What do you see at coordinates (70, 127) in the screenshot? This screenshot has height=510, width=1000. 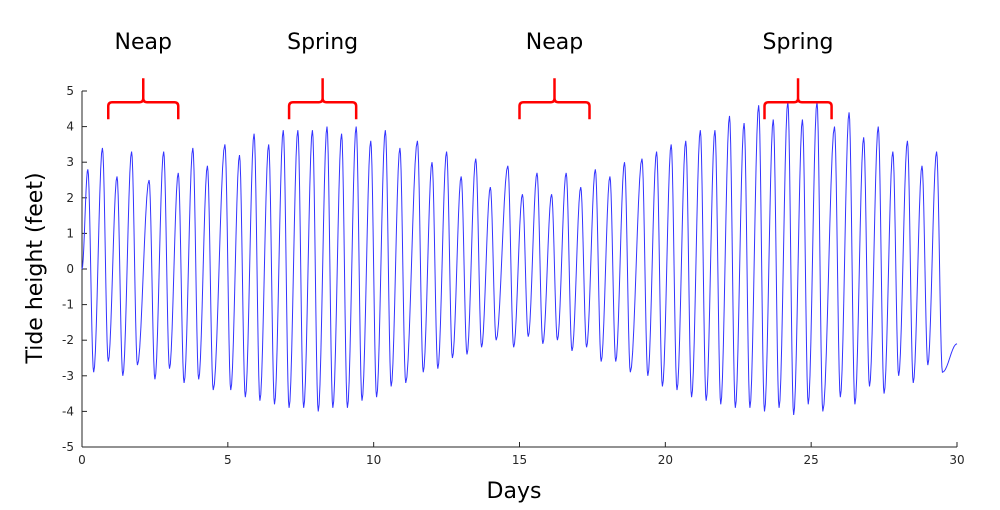 I see `y-tick-label: 4` at bounding box center [70, 127].